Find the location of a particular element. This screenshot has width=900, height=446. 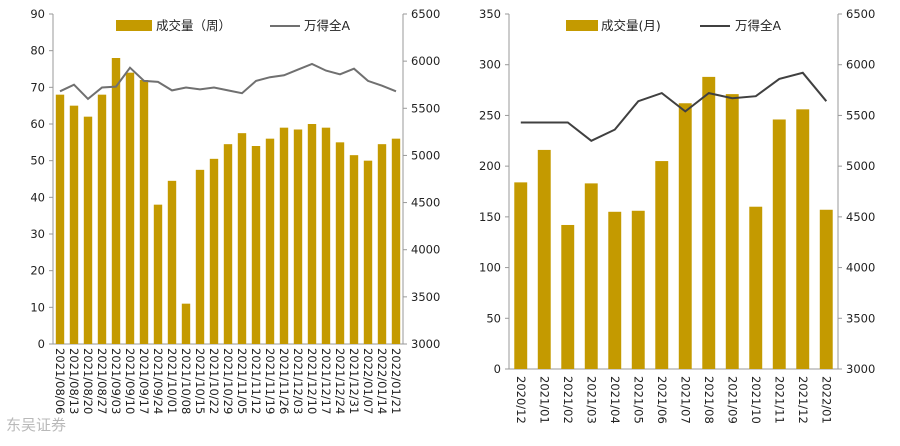

left-axis-tick-label: 90 is located at coordinates (37, 14).